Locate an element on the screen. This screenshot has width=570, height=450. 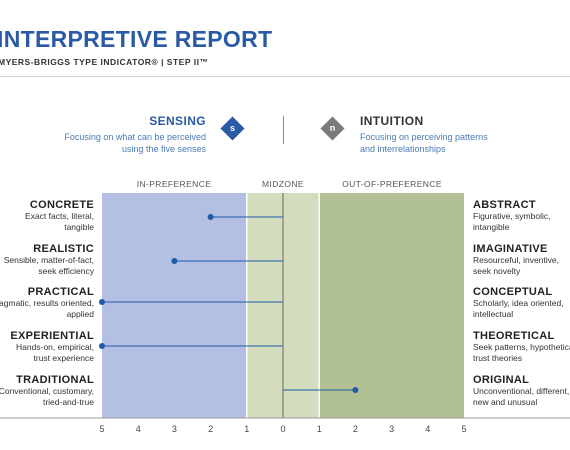
facet-left-desc: seek efficiency is located at coordinates (66, 271).